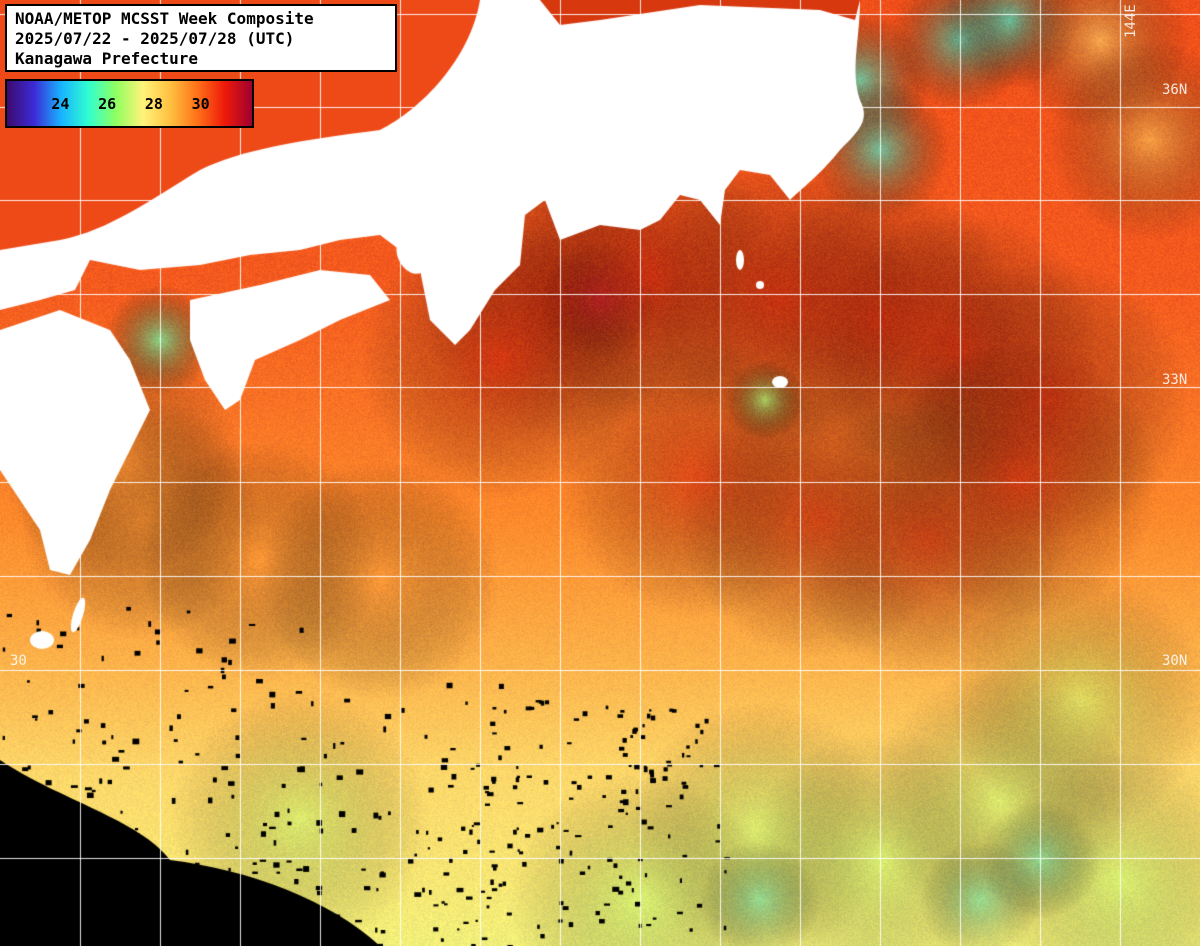  Describe the element at coordinates (1131, 21) in the screenshot. I see `lon-label-144e: 144E` at that location.